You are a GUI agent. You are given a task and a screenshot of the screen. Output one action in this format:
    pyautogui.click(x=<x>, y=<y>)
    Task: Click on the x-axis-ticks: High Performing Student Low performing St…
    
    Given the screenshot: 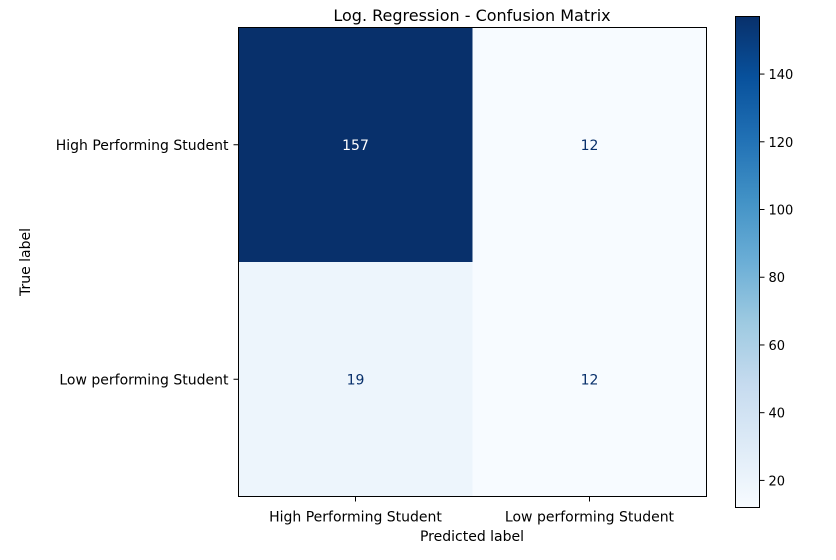 What is the action you would take?
    pyautogui.click(x=472, y=511)
    